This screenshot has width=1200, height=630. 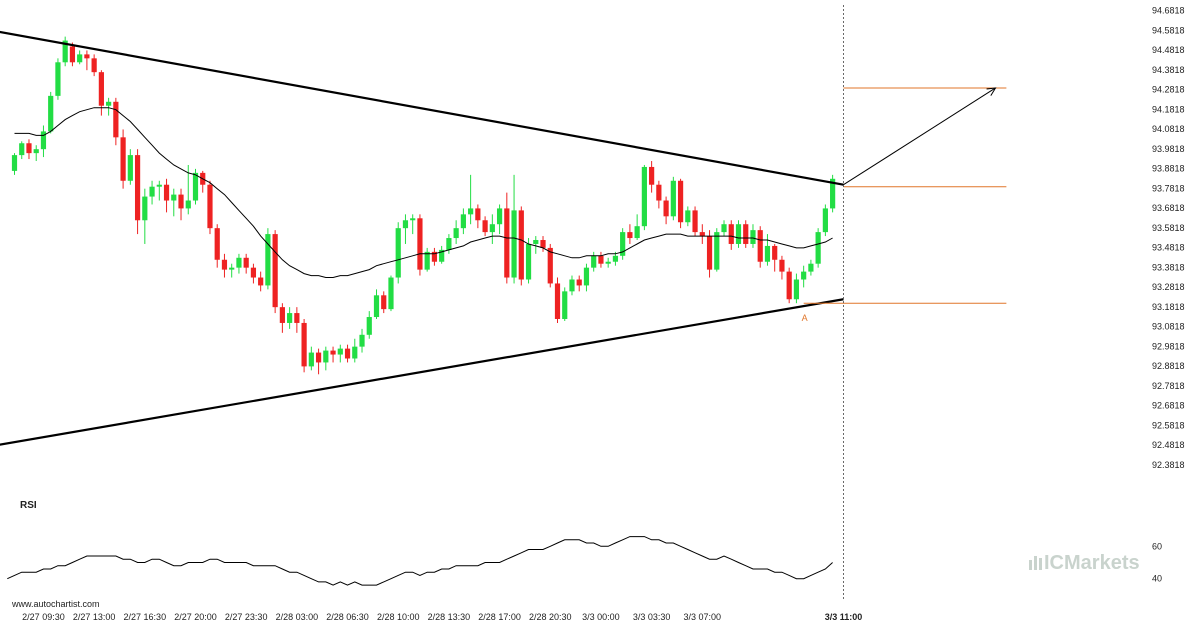 I want to click on time-tick-label: 3/3 07:00, so click(x=703, y=617).